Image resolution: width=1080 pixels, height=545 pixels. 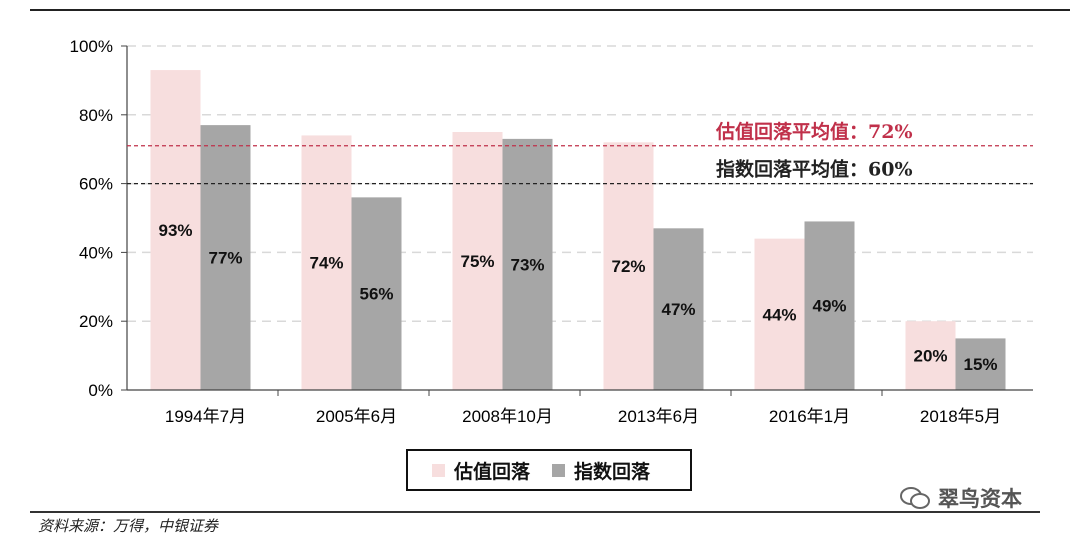 What do you see at coordinates (96, 321) in the screenshot?
I see `y-tick-label: 20%` at bounding box center [96, 321].